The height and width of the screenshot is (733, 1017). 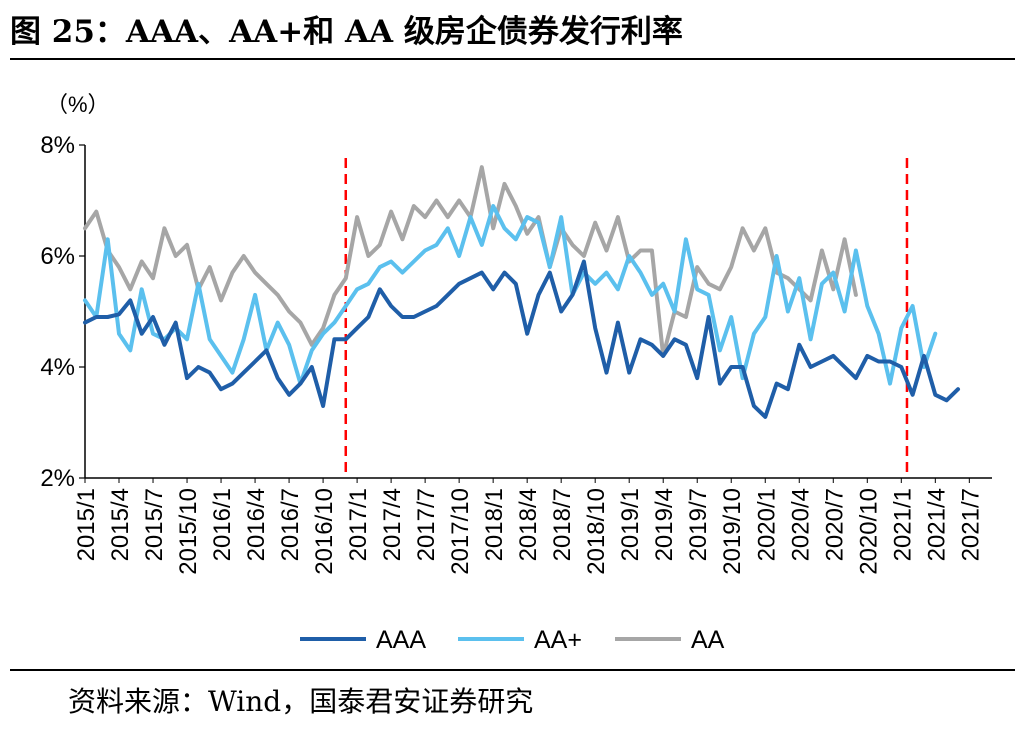 What do you see at coordinates (512, 59) in the screenshot?
I see `title-divider` at bounding box center [512, 59].